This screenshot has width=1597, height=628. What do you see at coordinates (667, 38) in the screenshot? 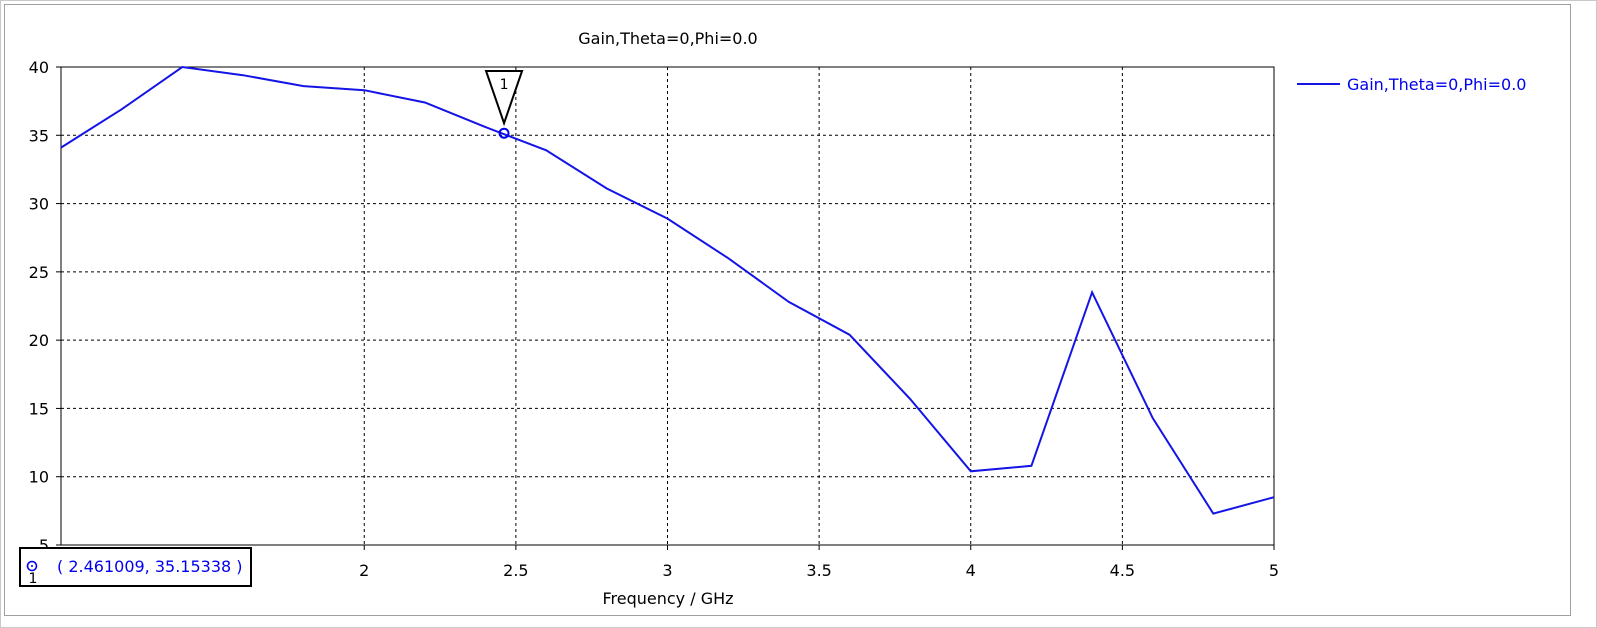
I see `chart-title: Gain,Theta=0,Phi=0.0` at bounding box center [667, 38].